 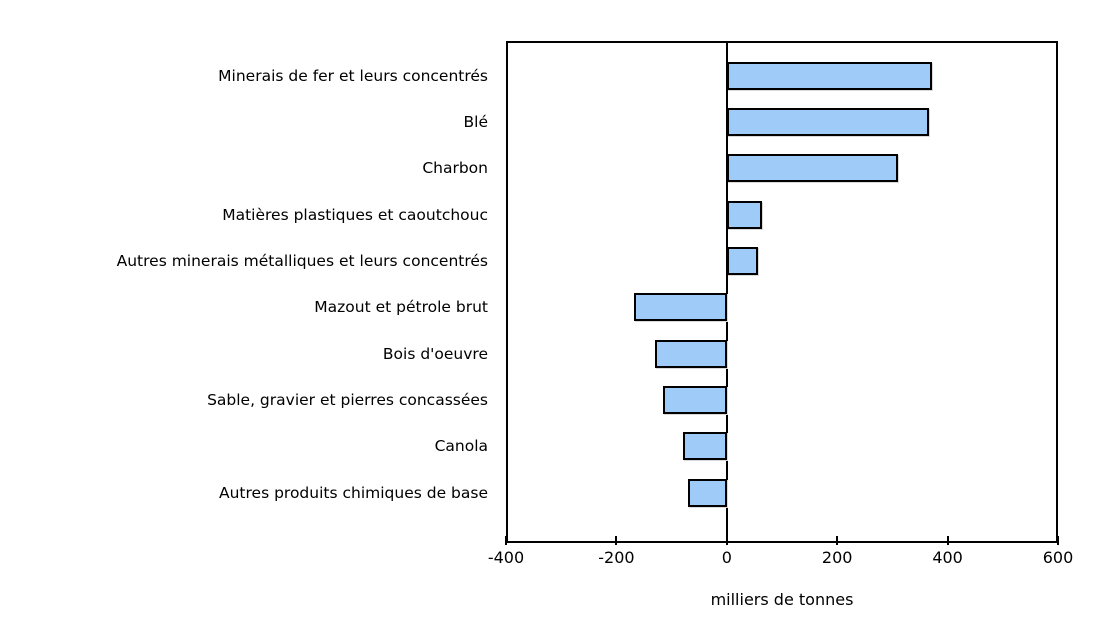 What do you see at coordinates (616, 557) in the screenshot?
I see `x-tick-label--200: -200` at bounding box center [616, 557].